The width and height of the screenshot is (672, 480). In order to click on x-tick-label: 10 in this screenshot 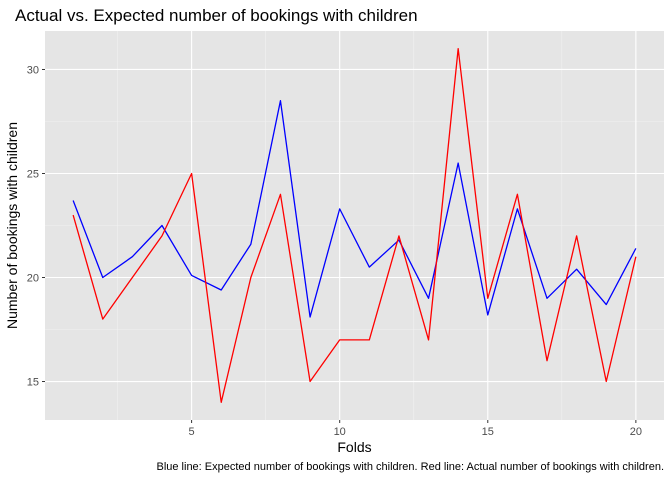, I will do `click(340, 432)`.